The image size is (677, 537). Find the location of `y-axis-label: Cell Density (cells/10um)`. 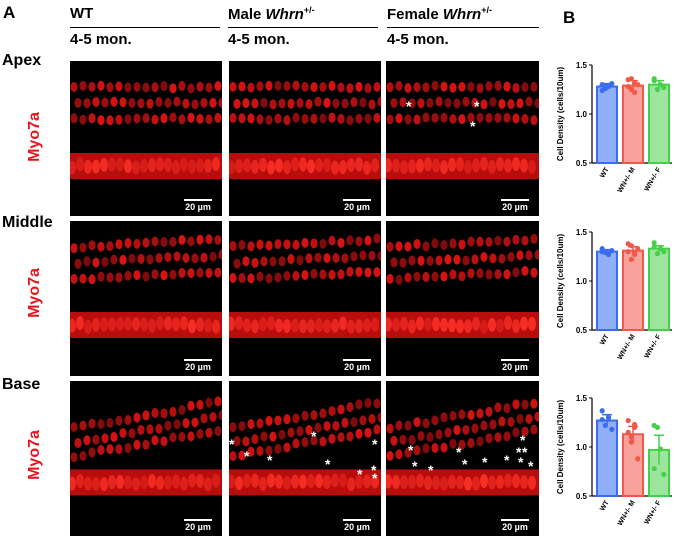

y-axis-label: Cell Density (cells/10um) is located at coordinates (560, 114).